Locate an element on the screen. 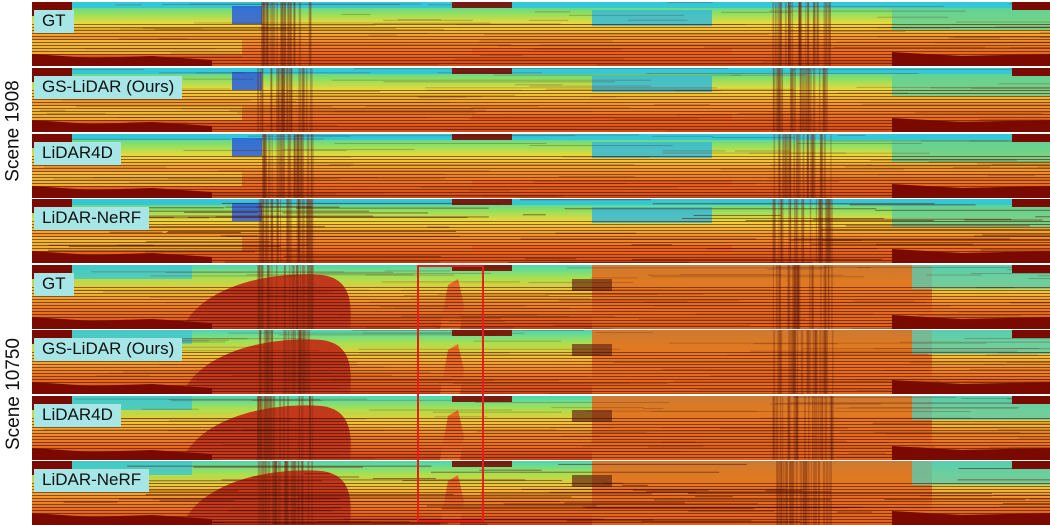 This screenshot has height=525, width=1050. scene-10750-label: Scene 10750 is located at coordinates (14, 393).